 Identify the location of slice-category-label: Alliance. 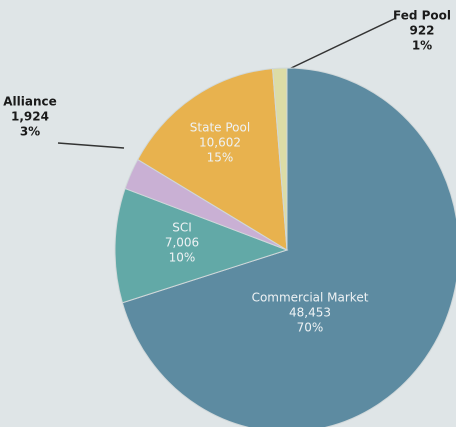
(30, 102).